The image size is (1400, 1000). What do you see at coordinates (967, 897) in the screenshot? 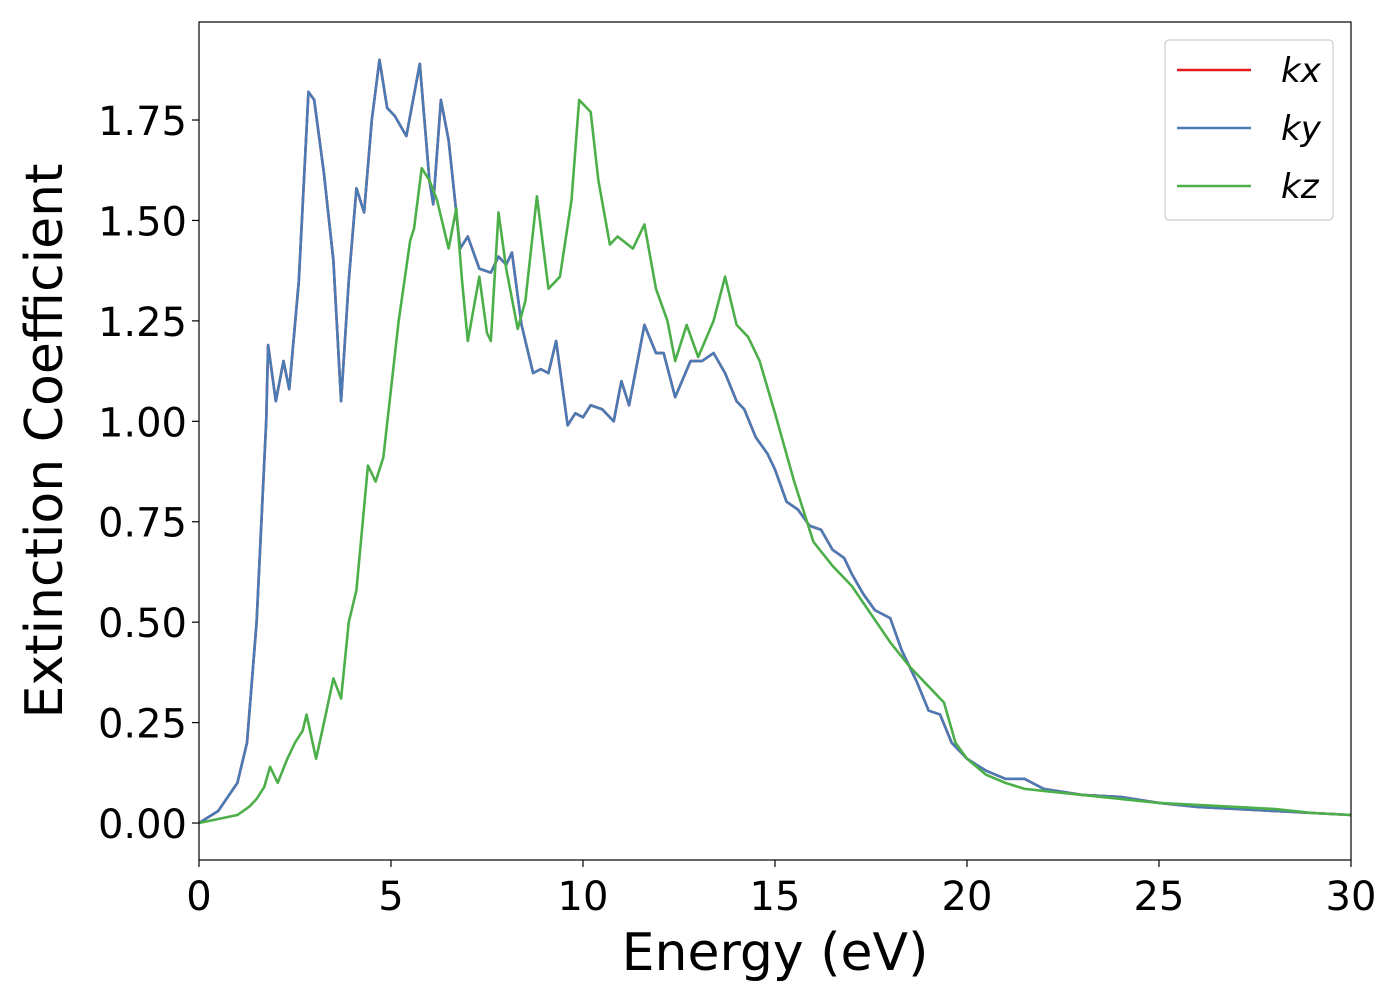
I see `x-tick-label: 20` at bounding box center [967, 897].